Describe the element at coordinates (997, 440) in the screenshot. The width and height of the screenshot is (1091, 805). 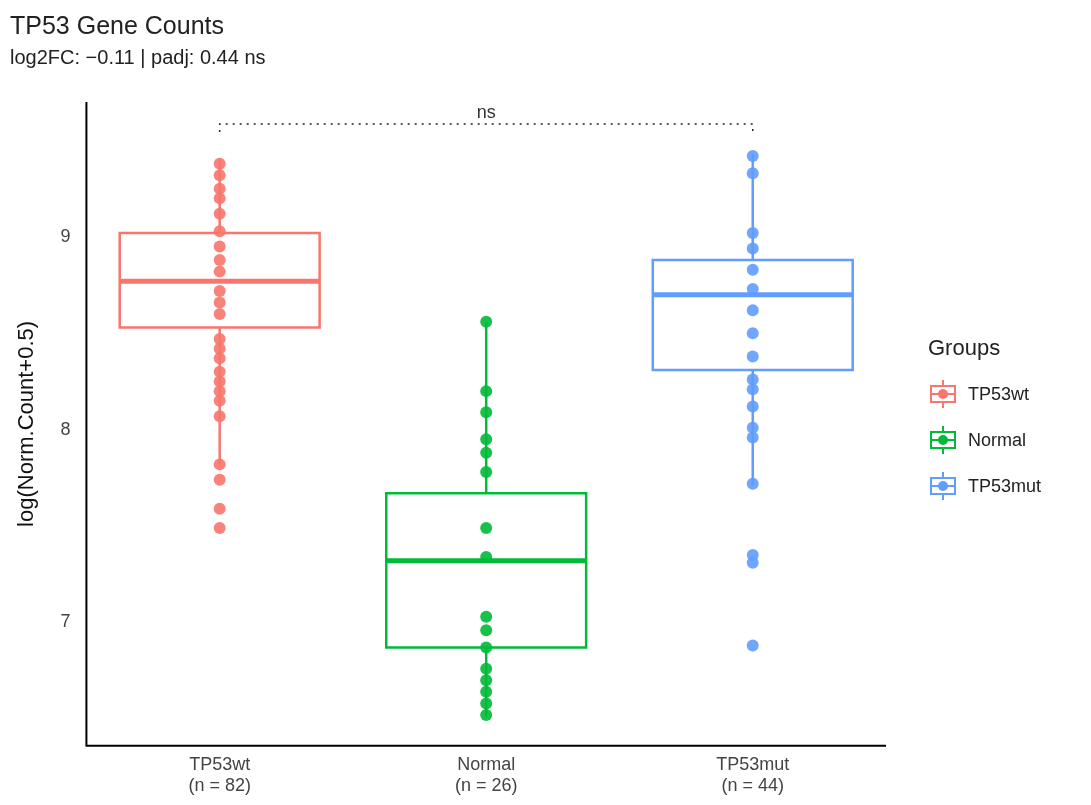
I see `legend-label: Normal` at that location.